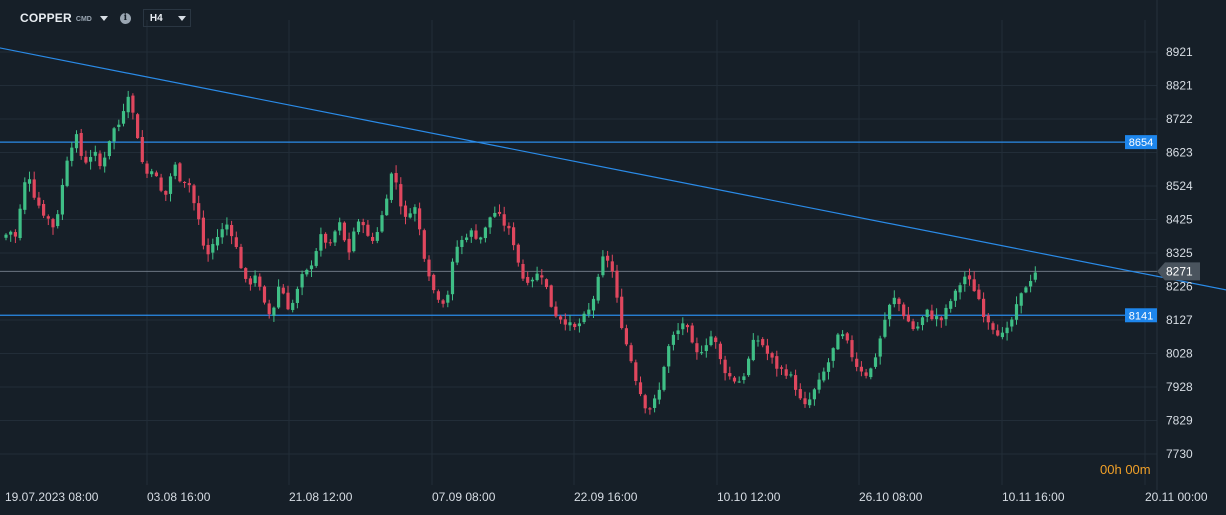 The height and width of the screenshot is (515, 1226). What do you see at coordinates (1141, 316) in the screenshot?
I see `level-label: 8141` at bounding box center [1141, 316].